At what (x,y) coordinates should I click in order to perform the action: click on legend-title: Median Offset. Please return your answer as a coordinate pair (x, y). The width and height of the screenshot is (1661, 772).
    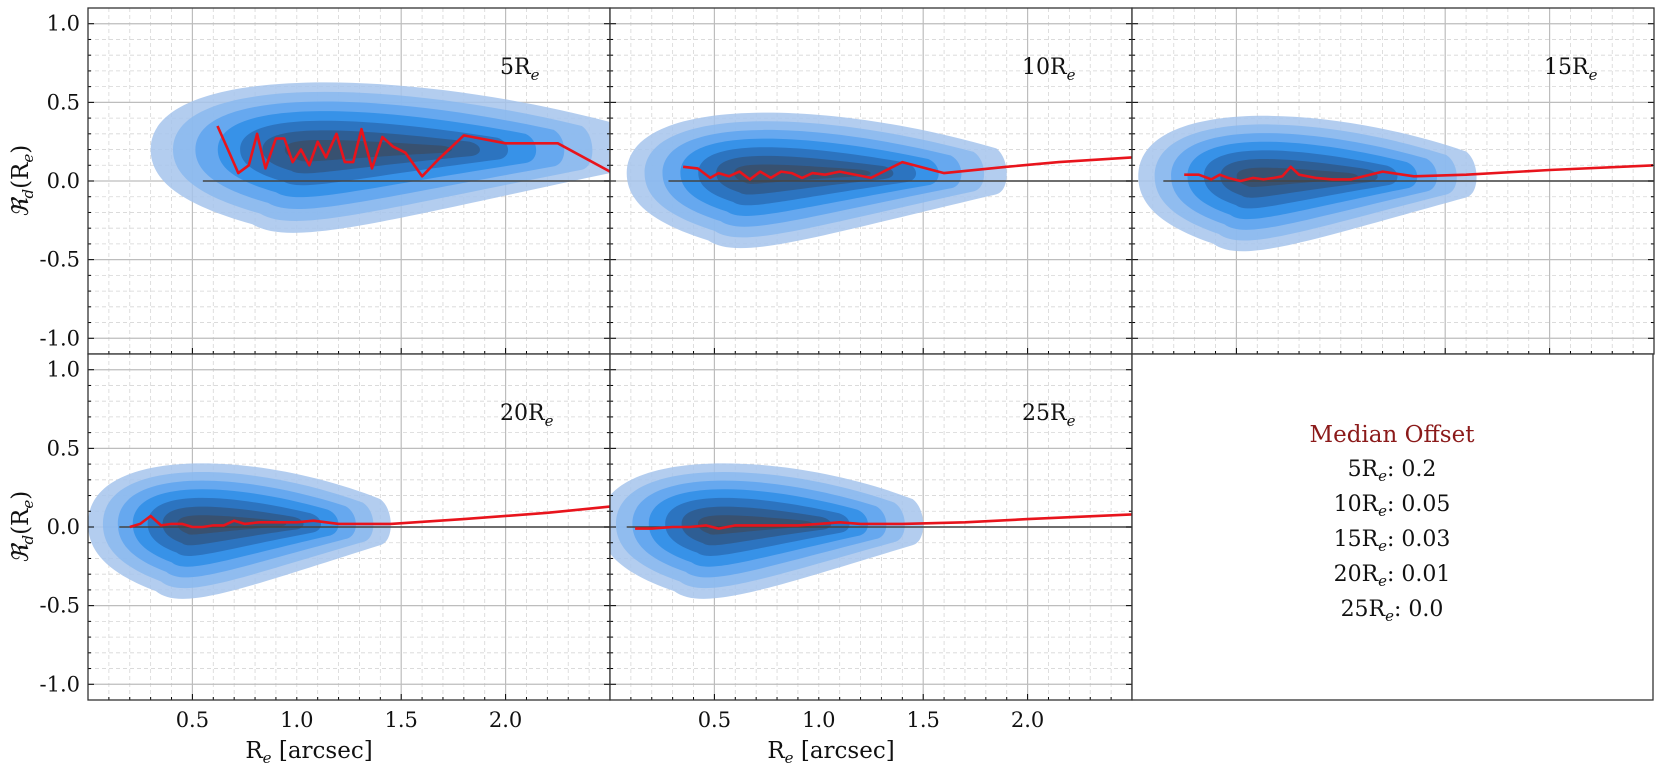
    Looking at the image, I should click on (1393, 435).